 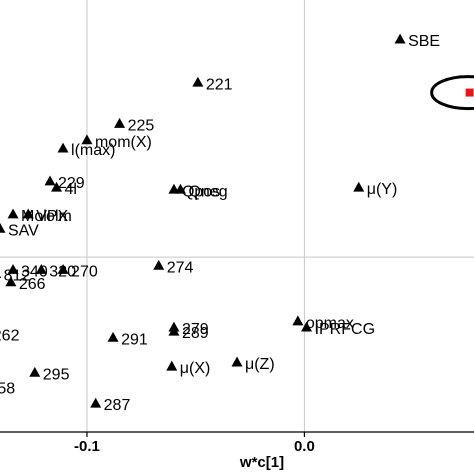 What do you see at coordinates (195, 368) in the screenshot?
I see `point-label-25: μ(X)` at bounding box center [195, 368].